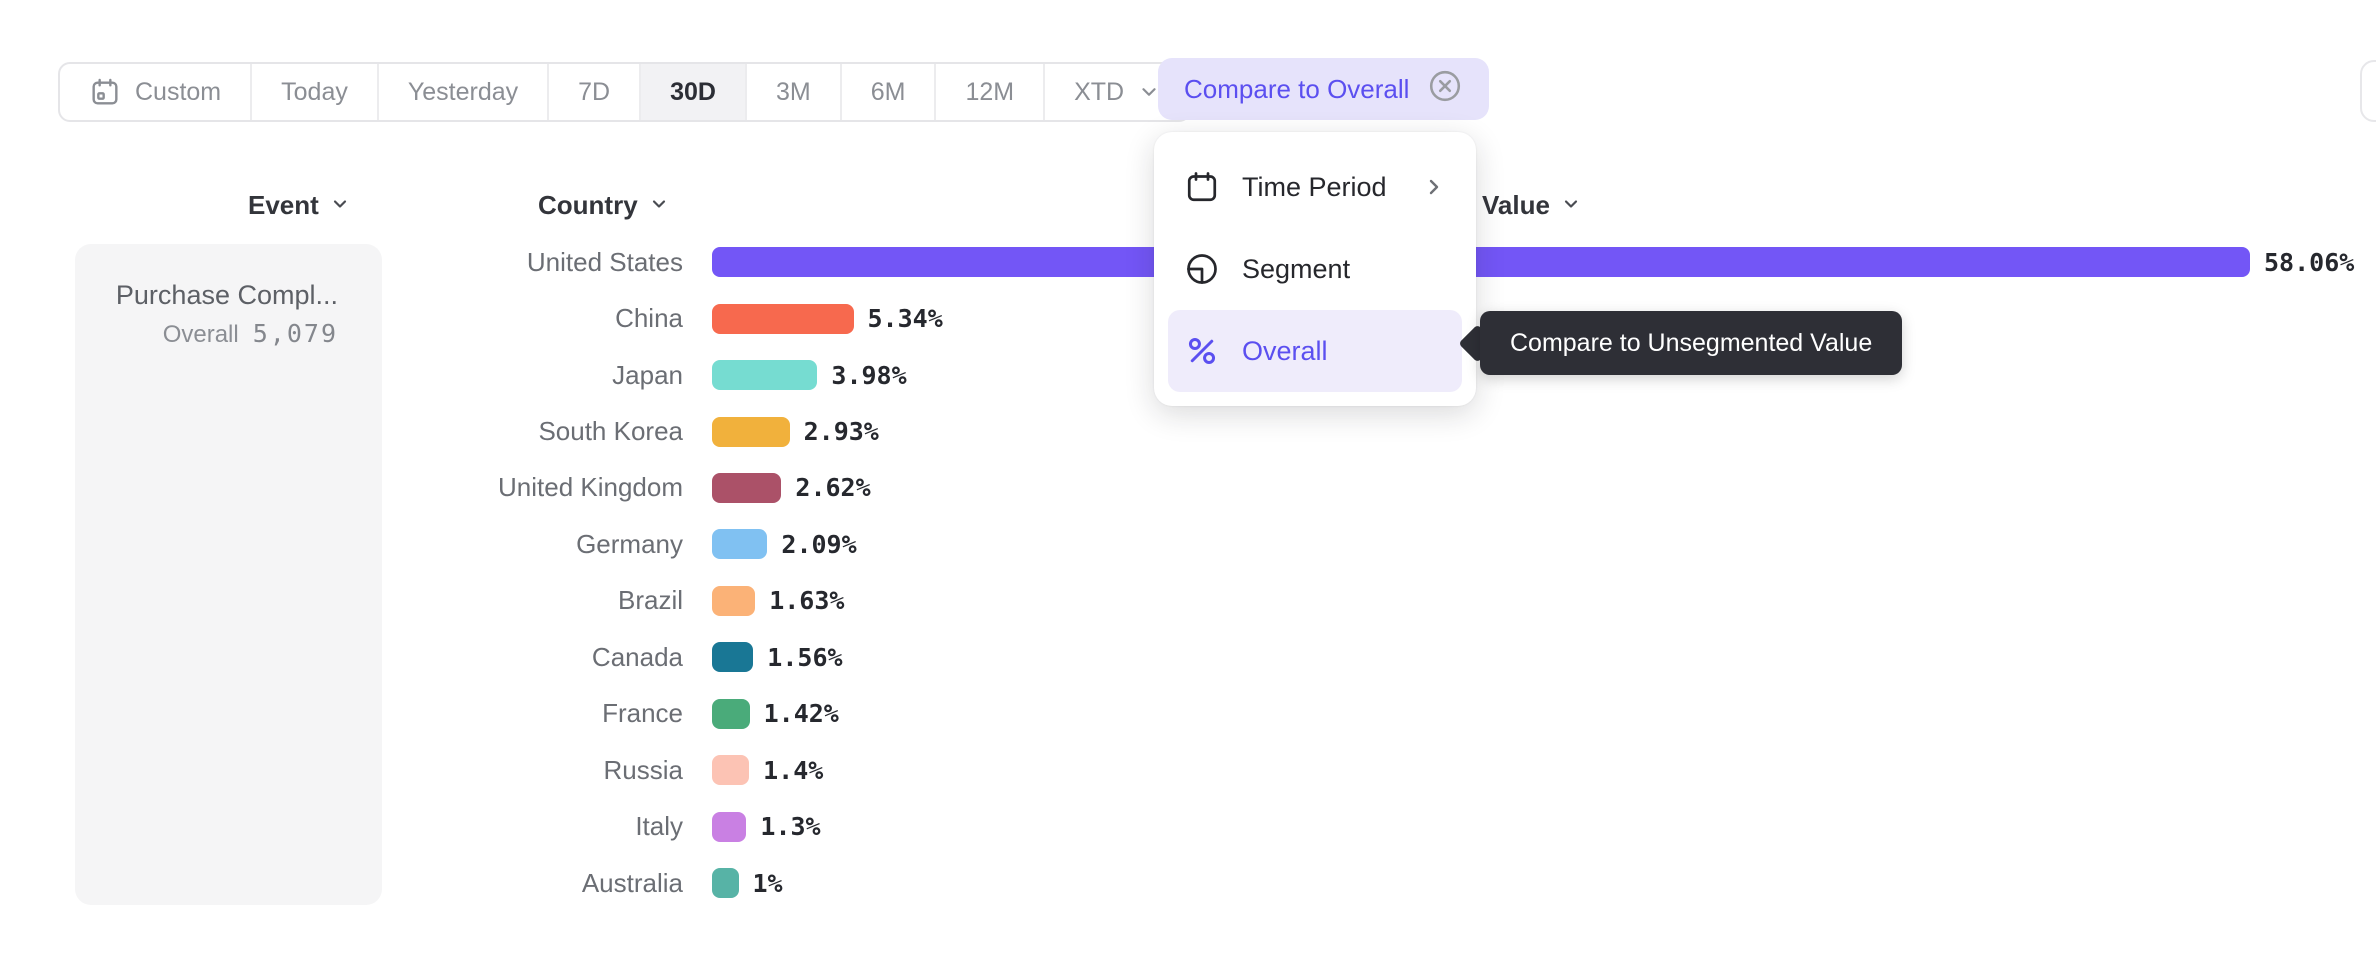  What do you see at coordinates (2368, 91) in the screenshot?
I see `clipped-edge-control` at bounding box center [2368, 91].